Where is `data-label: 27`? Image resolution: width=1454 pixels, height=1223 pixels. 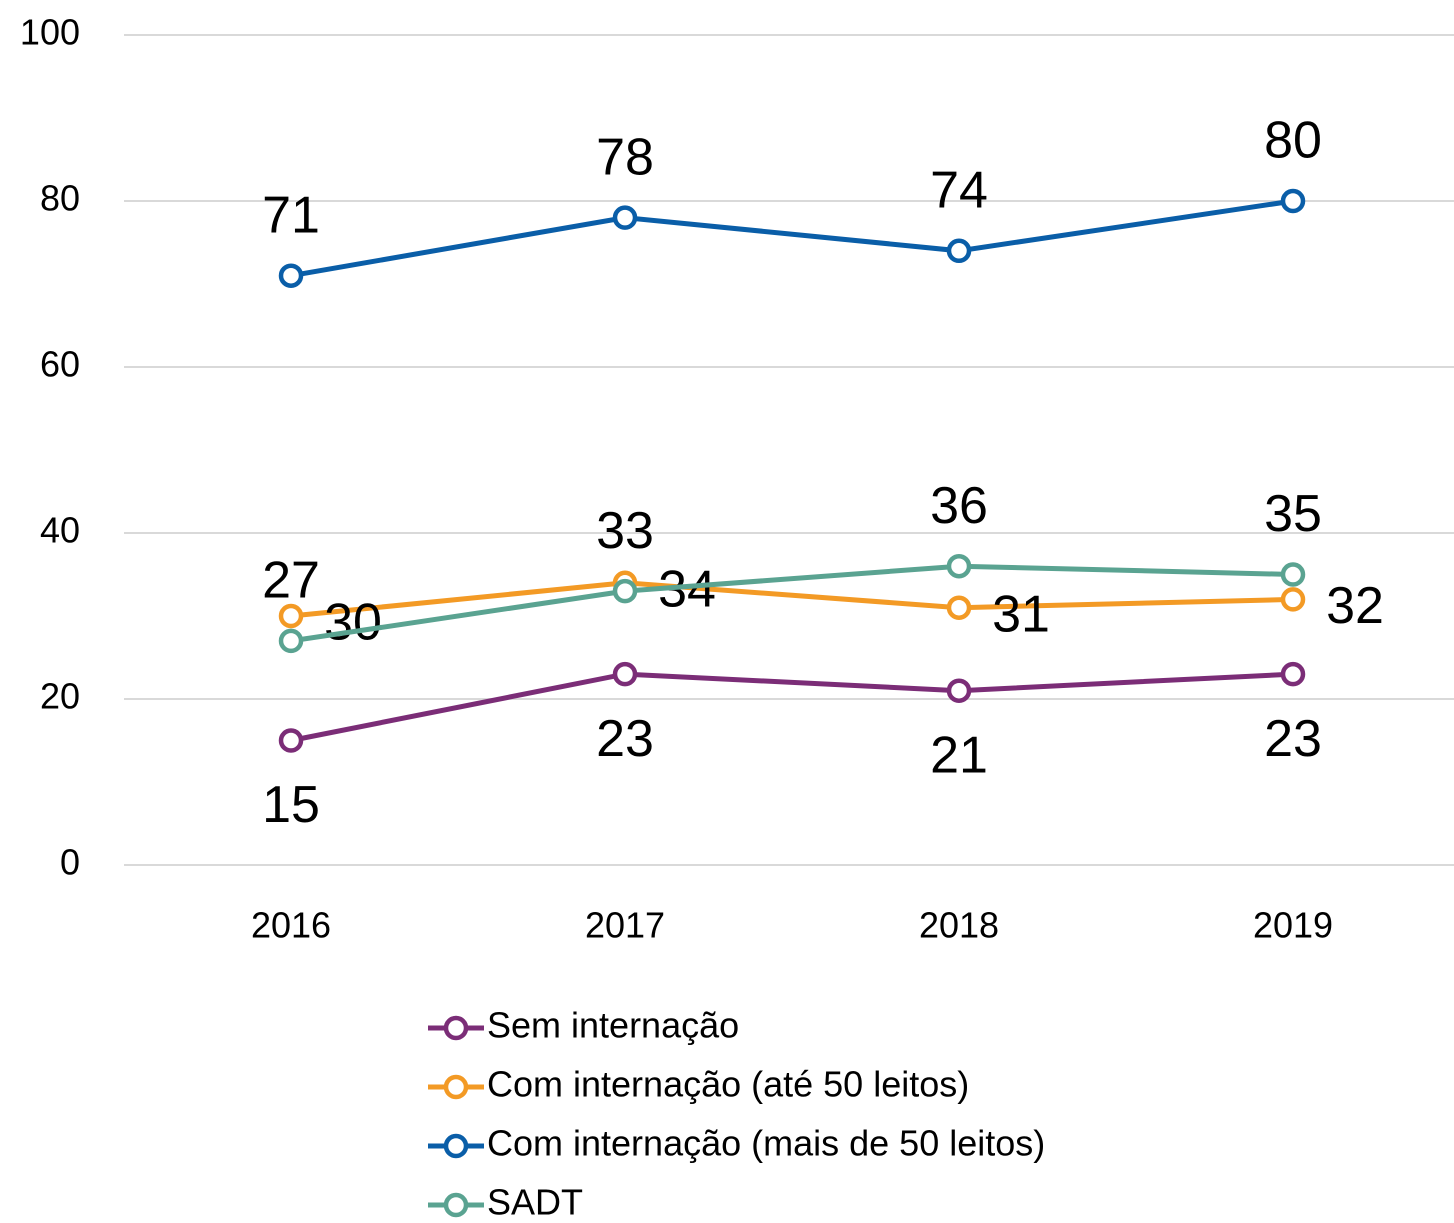 data-label: 27 is located at coordinates (291, 581).